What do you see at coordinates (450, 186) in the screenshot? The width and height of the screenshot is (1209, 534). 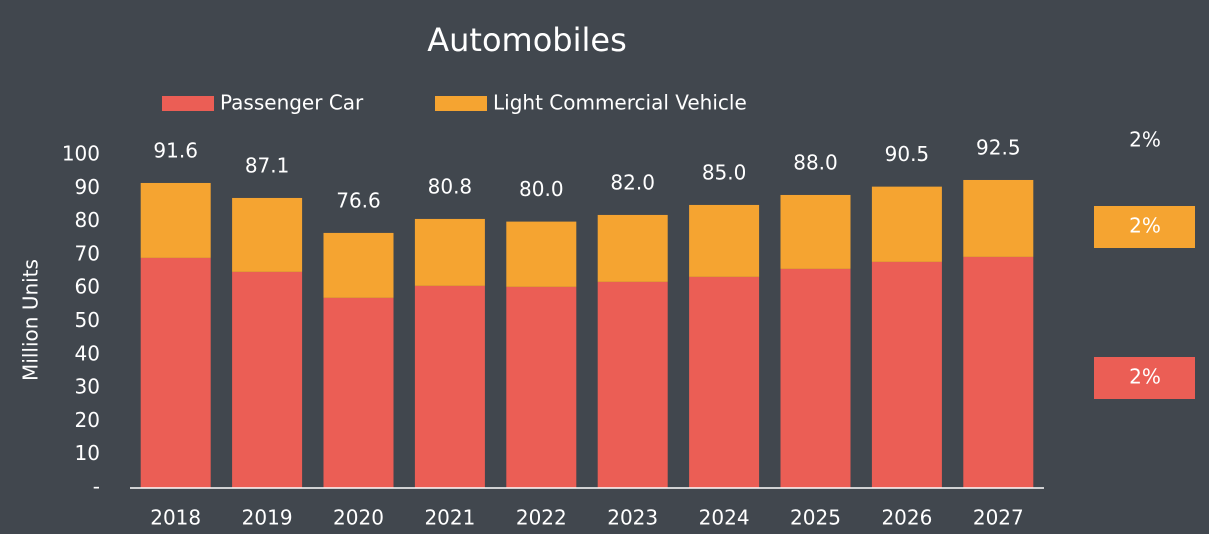 I see `total-label: 80.8` at bounding box center [450, 186].